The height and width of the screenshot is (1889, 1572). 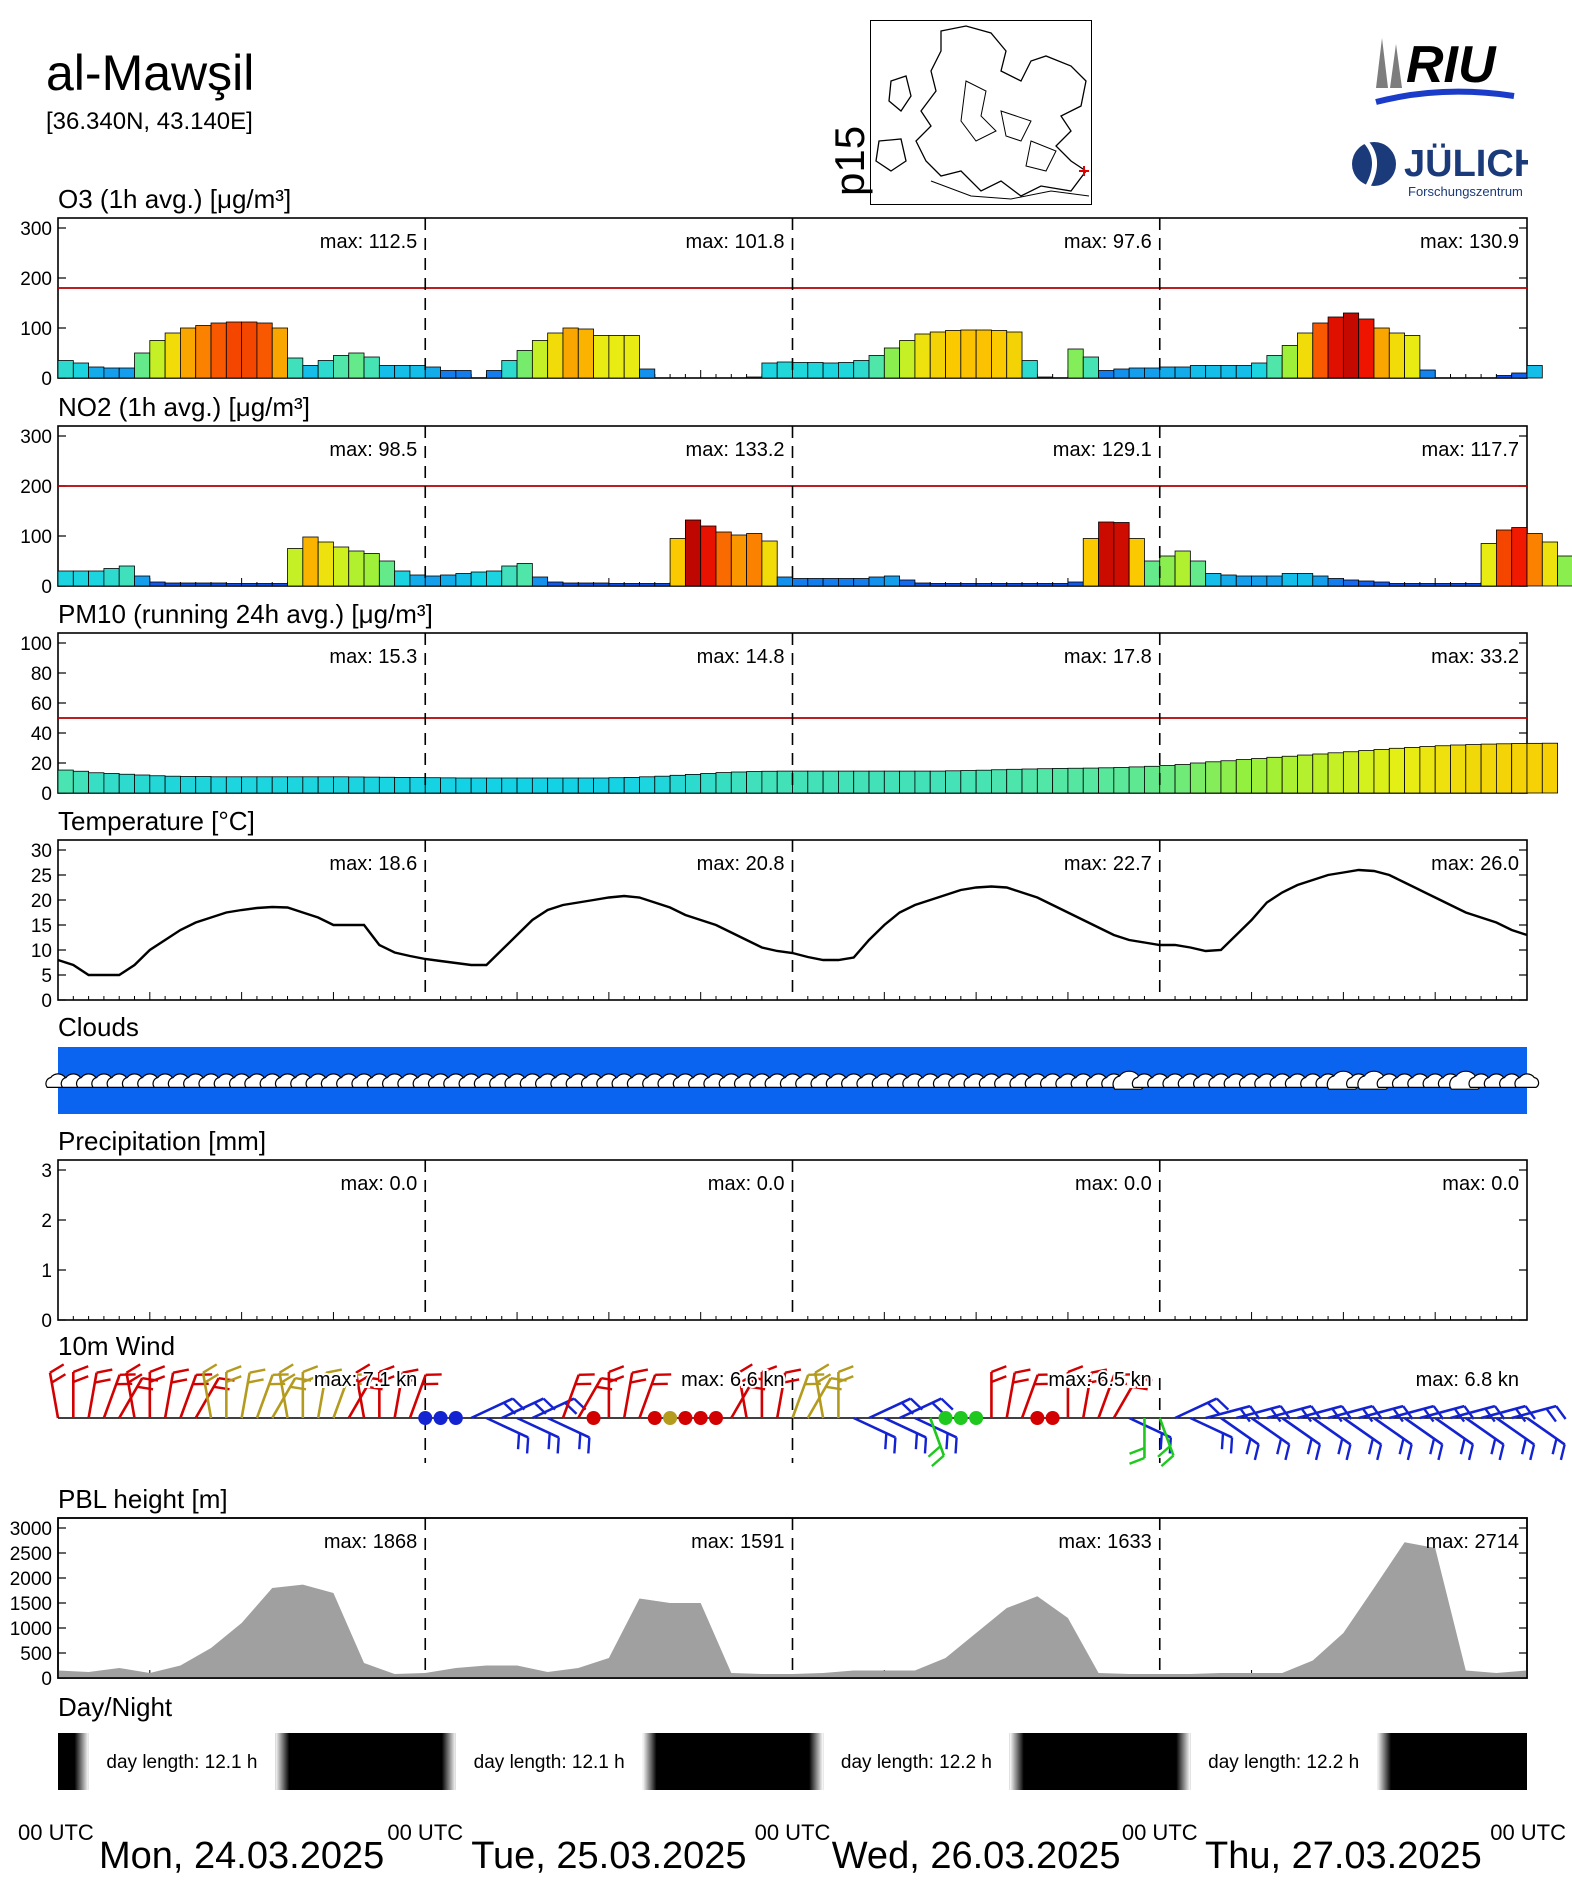 I want to click on max-label: max: 1633, so click(x=1104, y=1542).